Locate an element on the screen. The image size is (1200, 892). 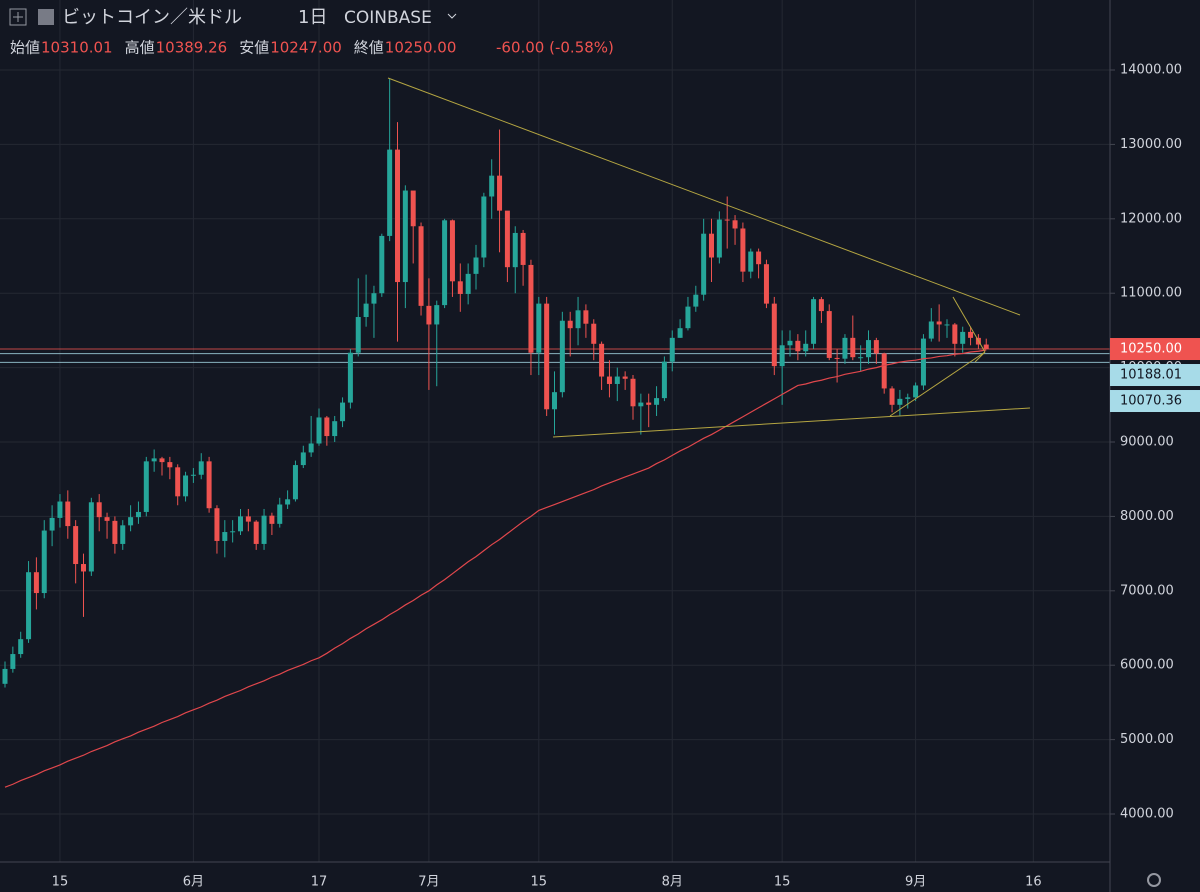
y-tick-label: 12000.00 is located at coordinates (1151, 218).